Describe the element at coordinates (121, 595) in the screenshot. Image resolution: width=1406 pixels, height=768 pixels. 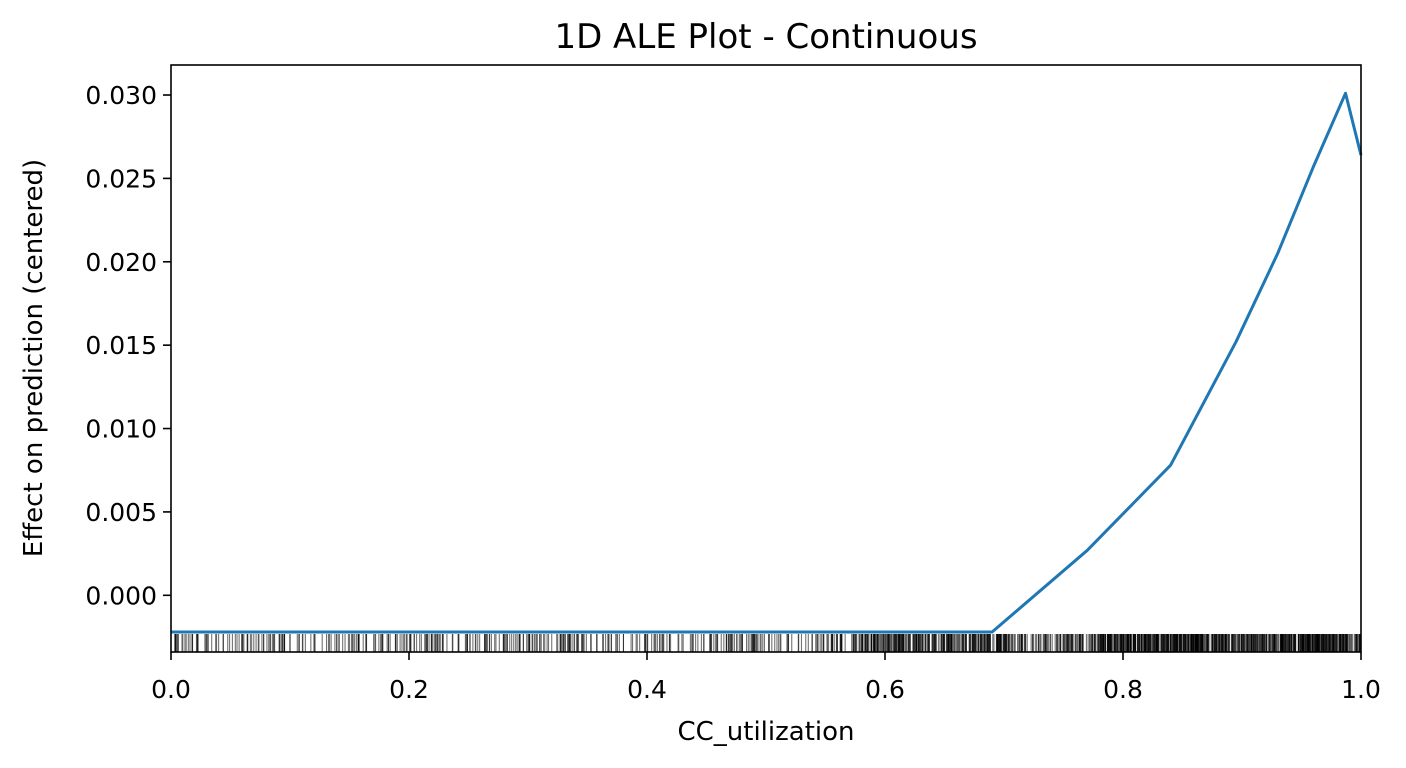
I see `y-tick-label: 0.000` at that location.